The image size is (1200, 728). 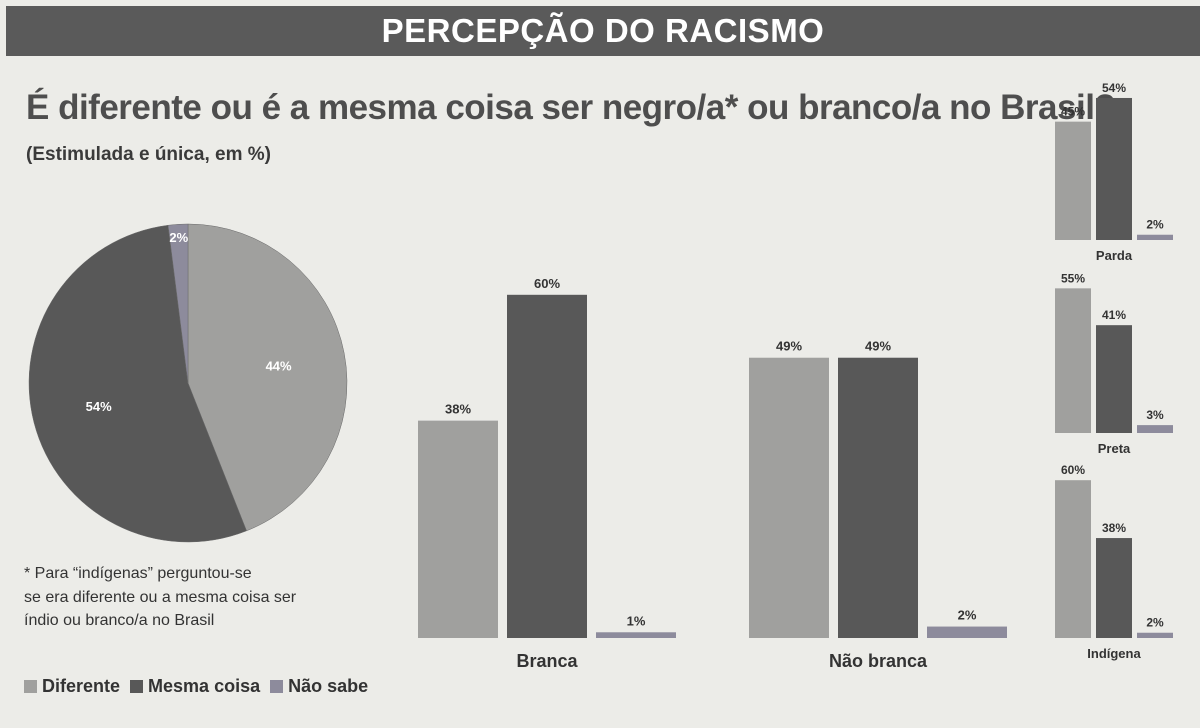 What do you see at coordinates (137, 383) in the screenshot?
I see `pie-slice-mesma-coisa` at bounding box center [137, 383].